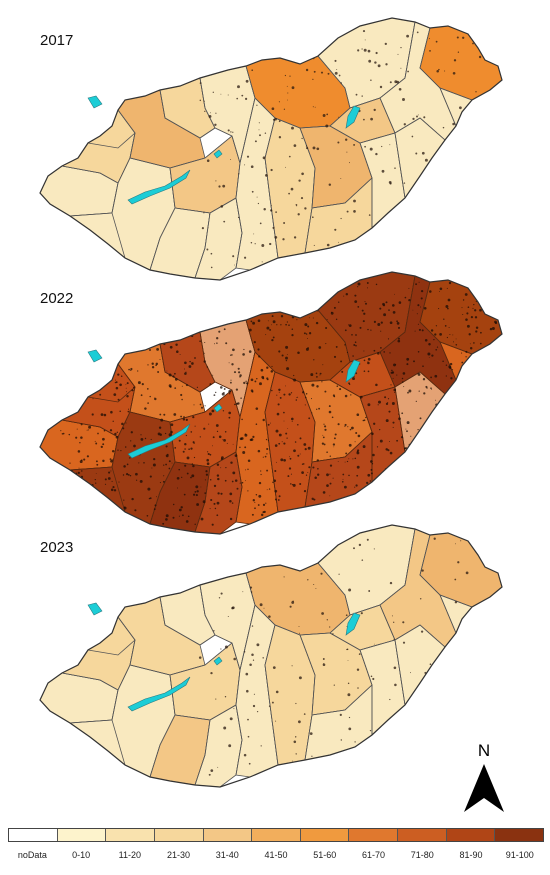 The width and height of the screenshot is (550, 875). What do you see at coordinates (227, 855) in the screenshot?
I see `legend-label: 31-40` at bounding box center [227, 855].